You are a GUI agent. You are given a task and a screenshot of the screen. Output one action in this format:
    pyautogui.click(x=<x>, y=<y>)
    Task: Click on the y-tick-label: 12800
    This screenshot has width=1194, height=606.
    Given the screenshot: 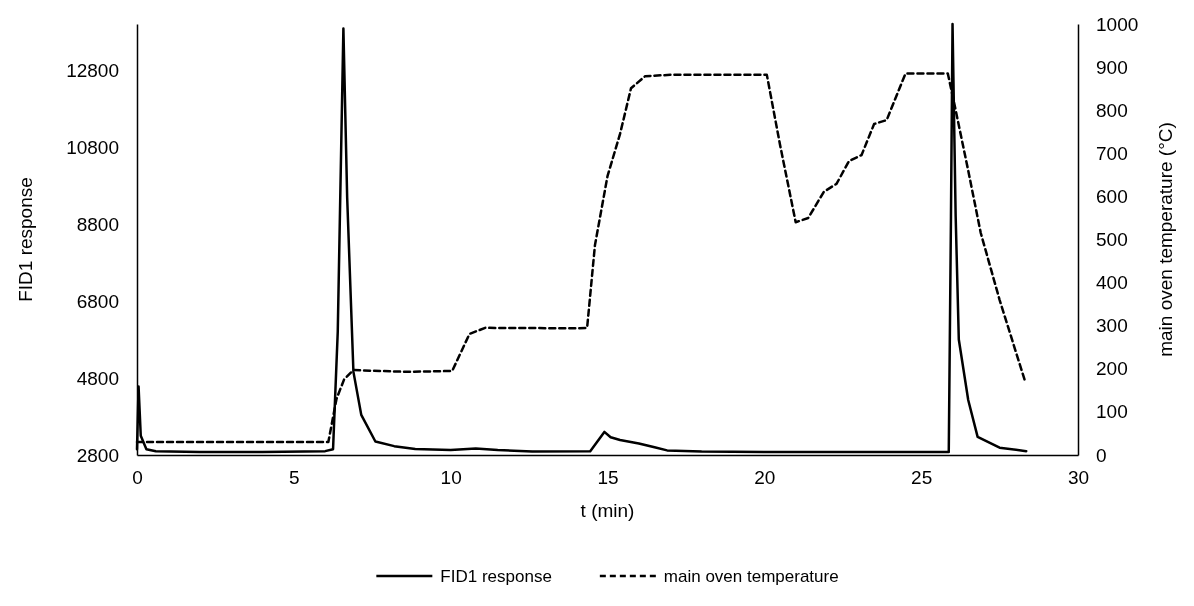 What is the action you would take?
    pyautogui.click(x=92, y=70)
    